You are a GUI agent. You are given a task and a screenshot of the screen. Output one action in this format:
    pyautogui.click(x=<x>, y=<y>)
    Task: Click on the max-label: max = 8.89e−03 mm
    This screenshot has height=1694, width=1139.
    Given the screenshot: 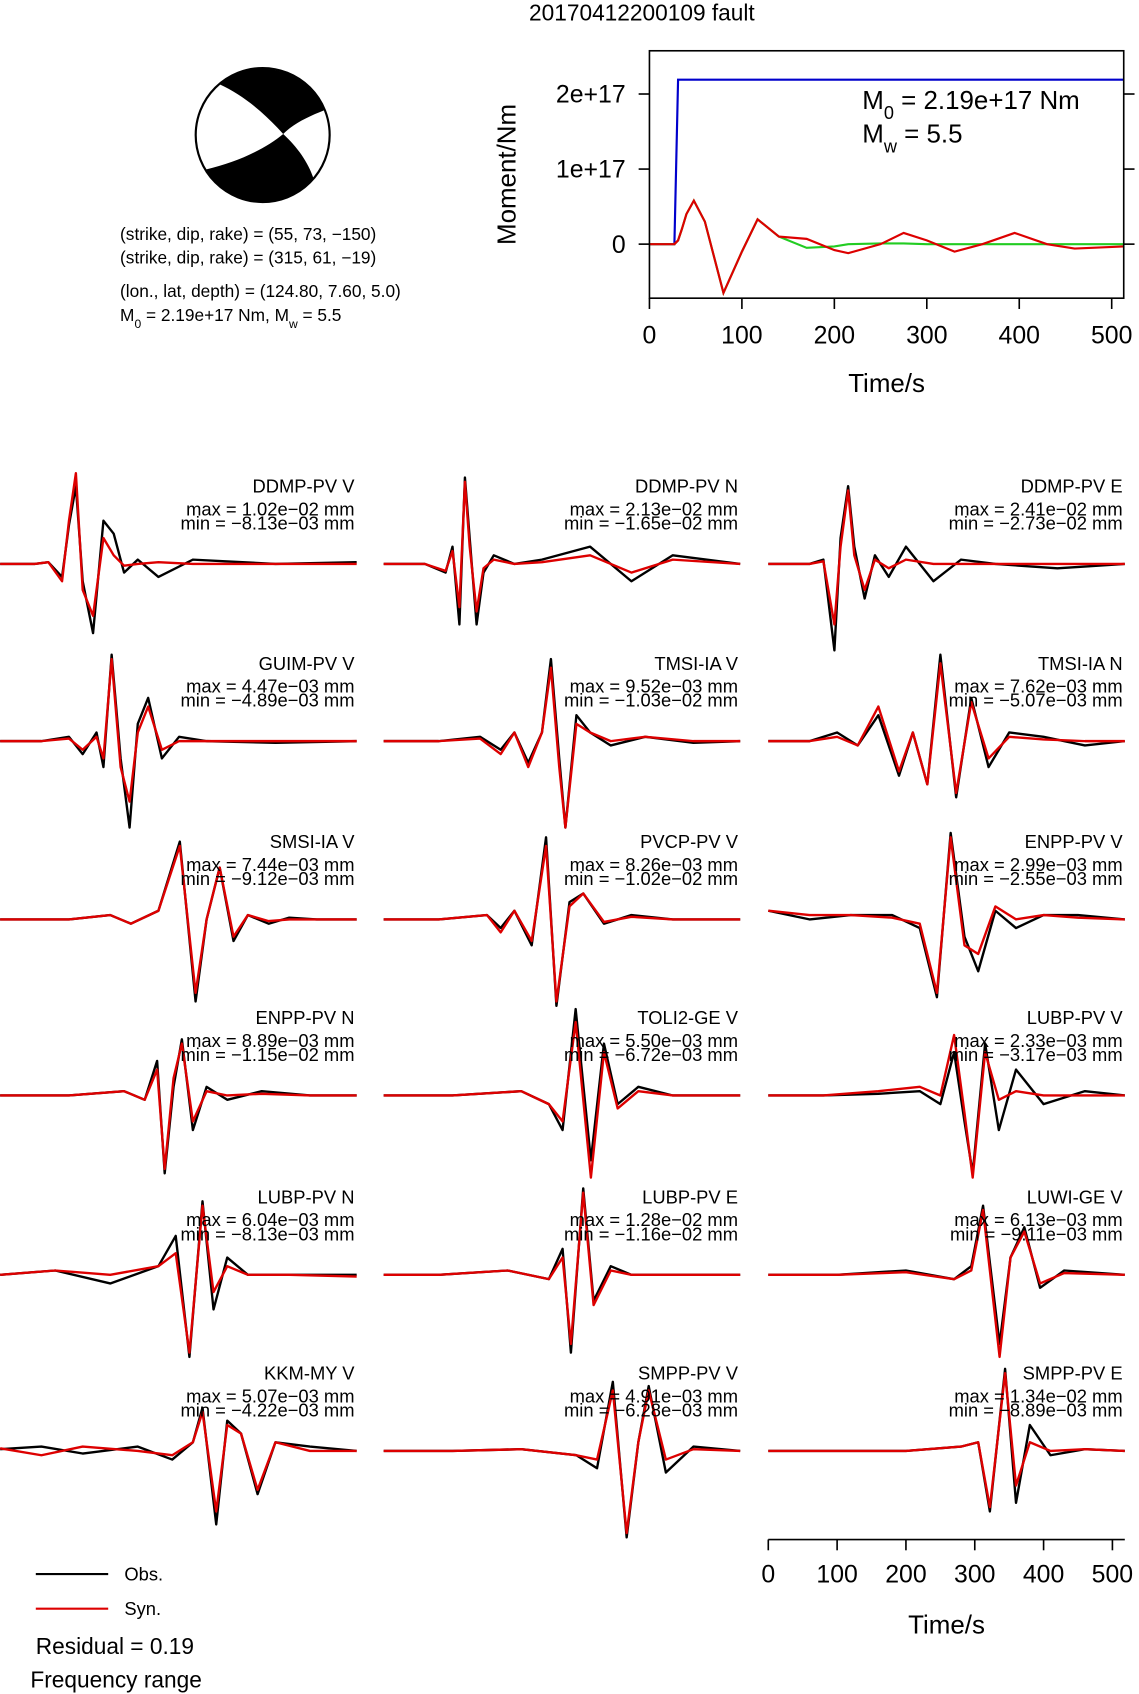 What is the action you would take?
    pyautogui.click(x=270, y=1040)
    